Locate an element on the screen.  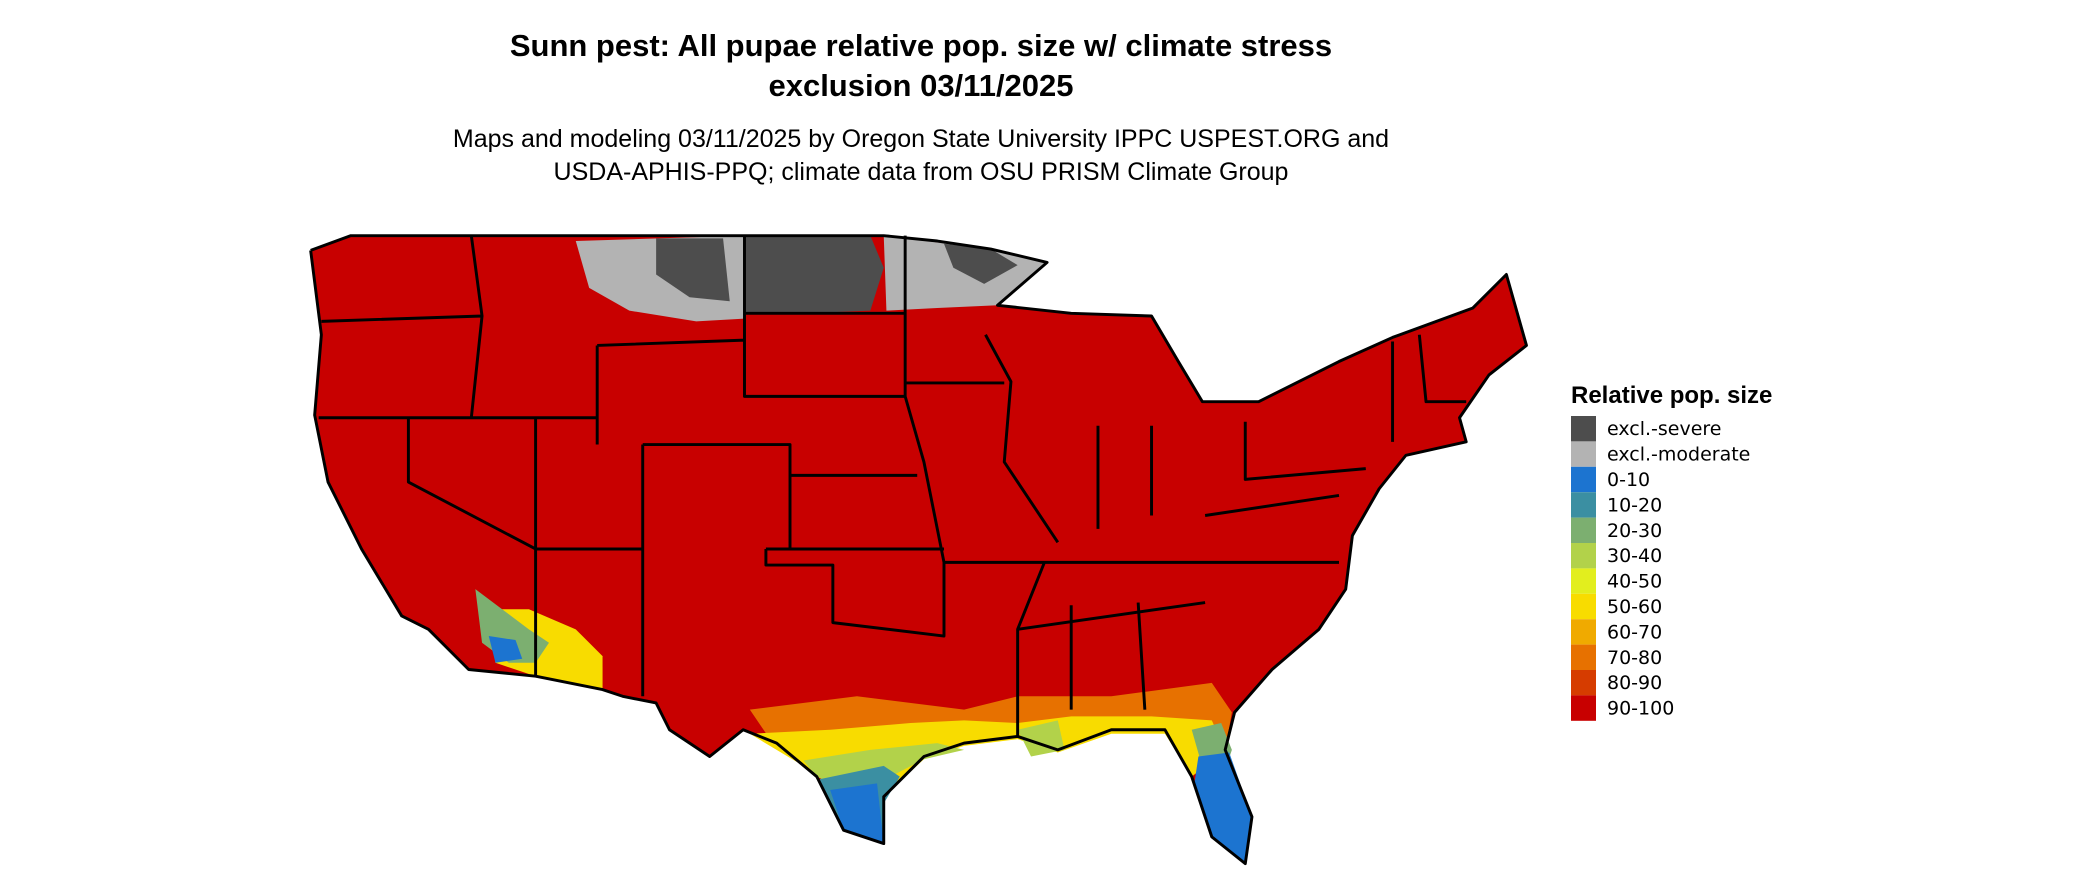
legend-label: 90-100 is located at coordinates (1640, 709).